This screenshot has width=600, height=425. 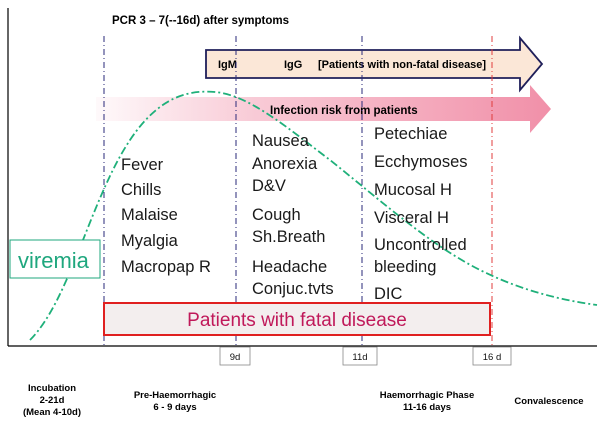 I want to click on igg-label: IgG, so click(x=293, y=65).